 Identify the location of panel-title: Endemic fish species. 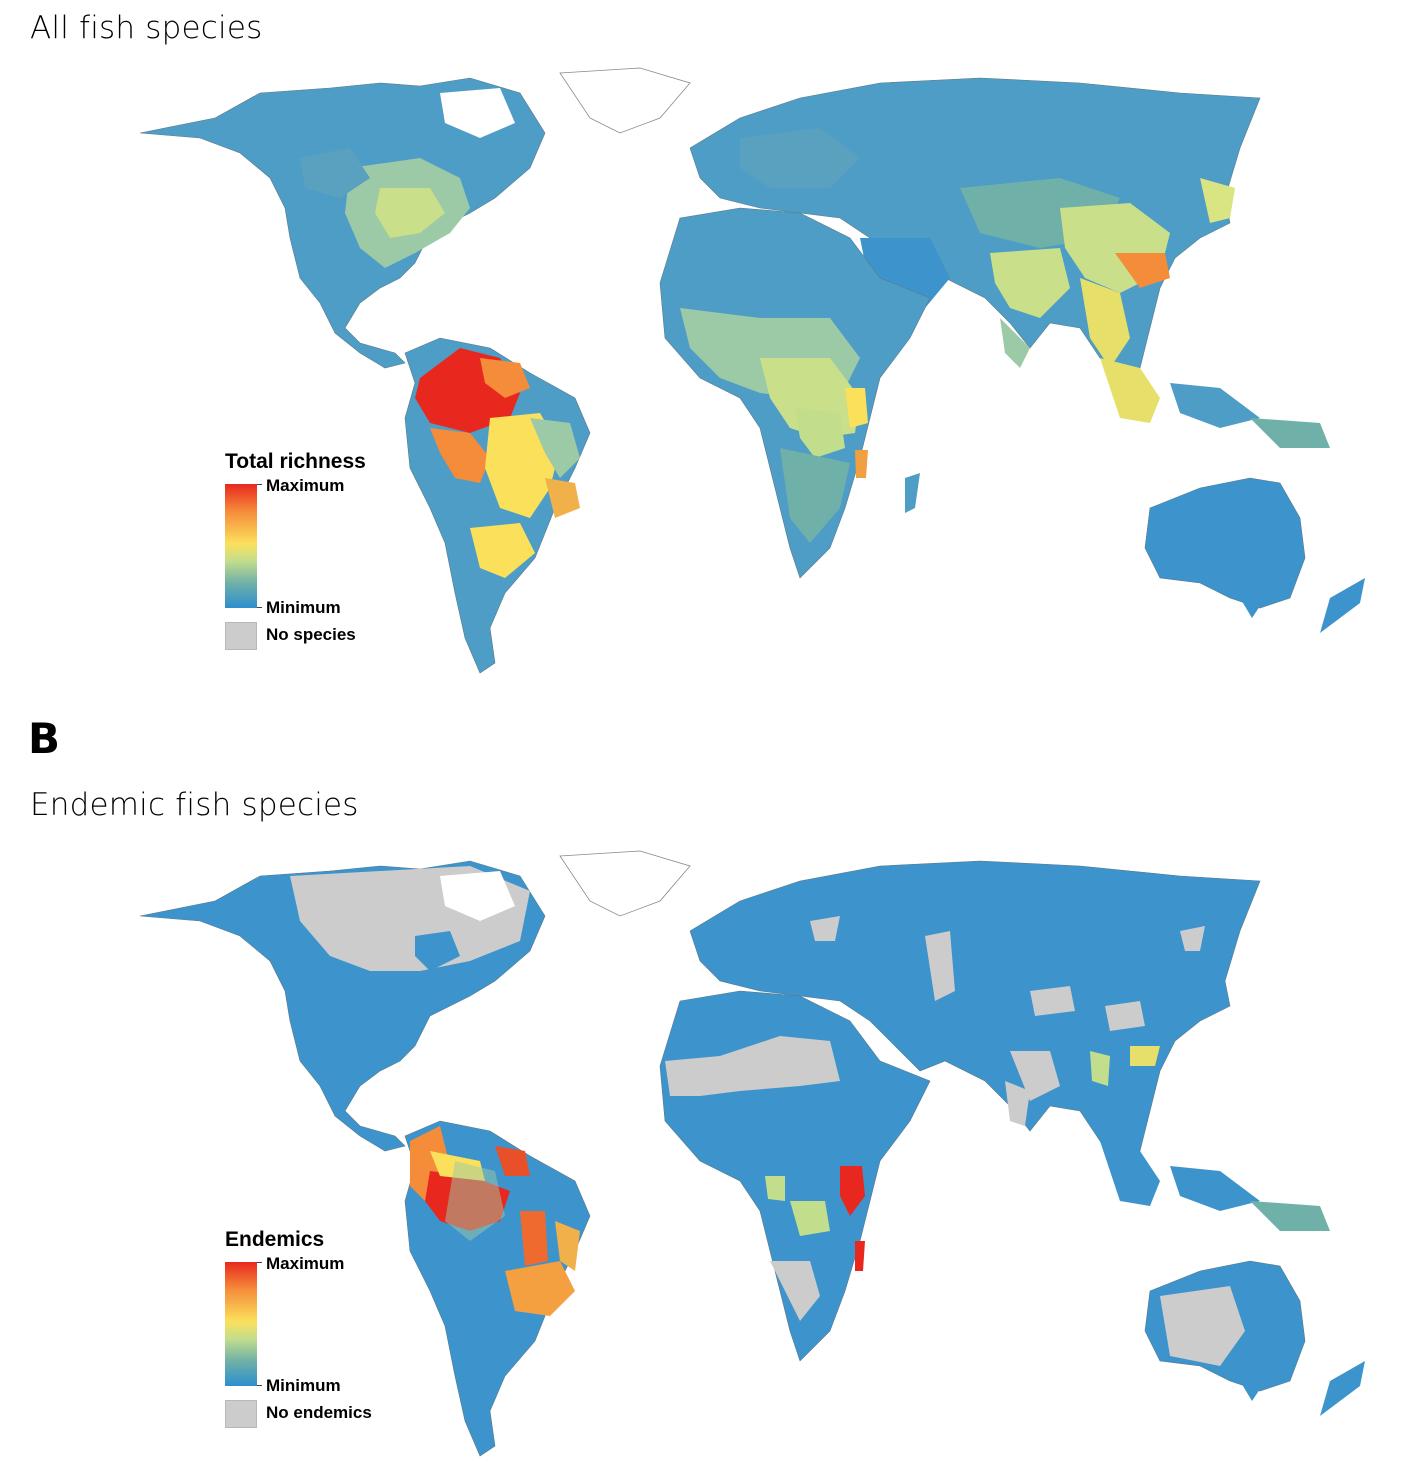
(194, 805).